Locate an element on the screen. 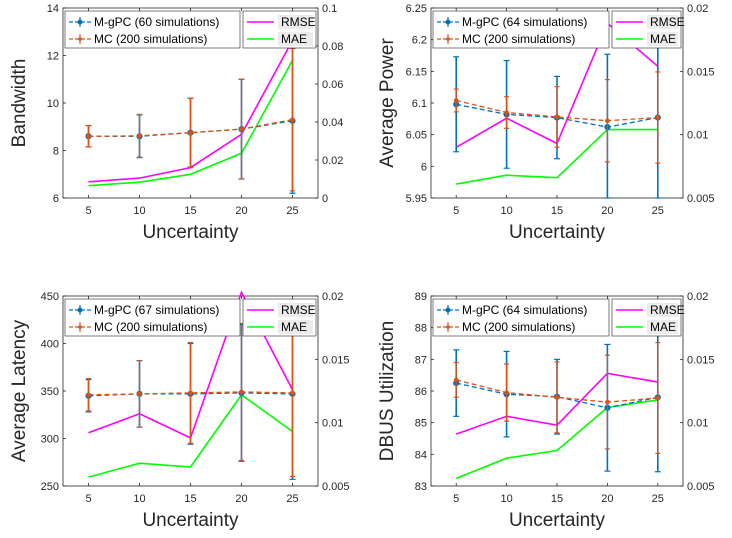 This screenshot has height=538, width=732. y-tick-label: 87 is located at coordinates (421, 360).